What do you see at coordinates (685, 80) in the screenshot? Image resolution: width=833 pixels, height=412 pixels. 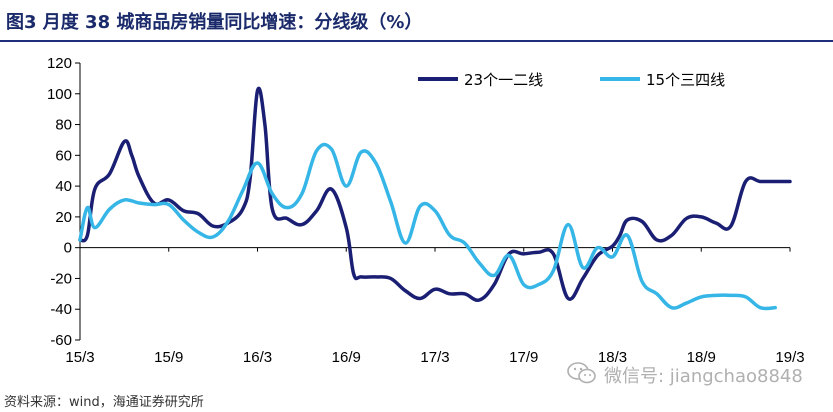 I see `legend-label-2: 15个三四线` at bounding box center [685, 80].